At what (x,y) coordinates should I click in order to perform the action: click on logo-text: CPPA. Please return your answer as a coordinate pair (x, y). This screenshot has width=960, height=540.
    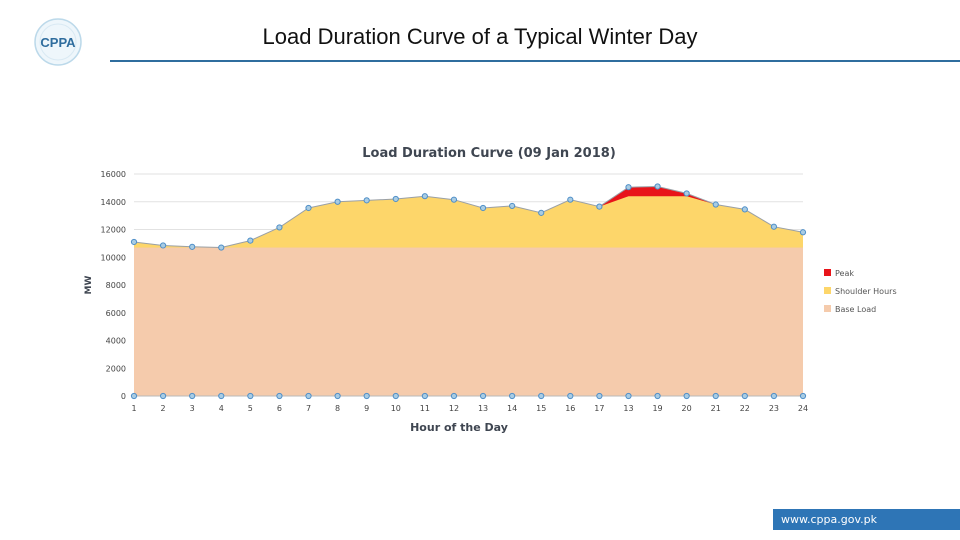
    Looking at the image, I should click on (58, 42).